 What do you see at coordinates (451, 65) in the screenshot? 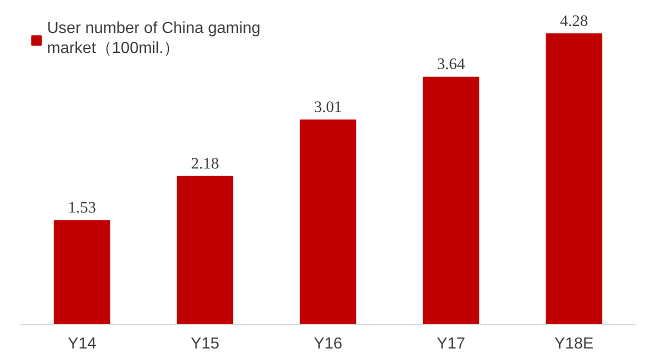
I see `data-label: 3.64` at bounding box center [451, 65].